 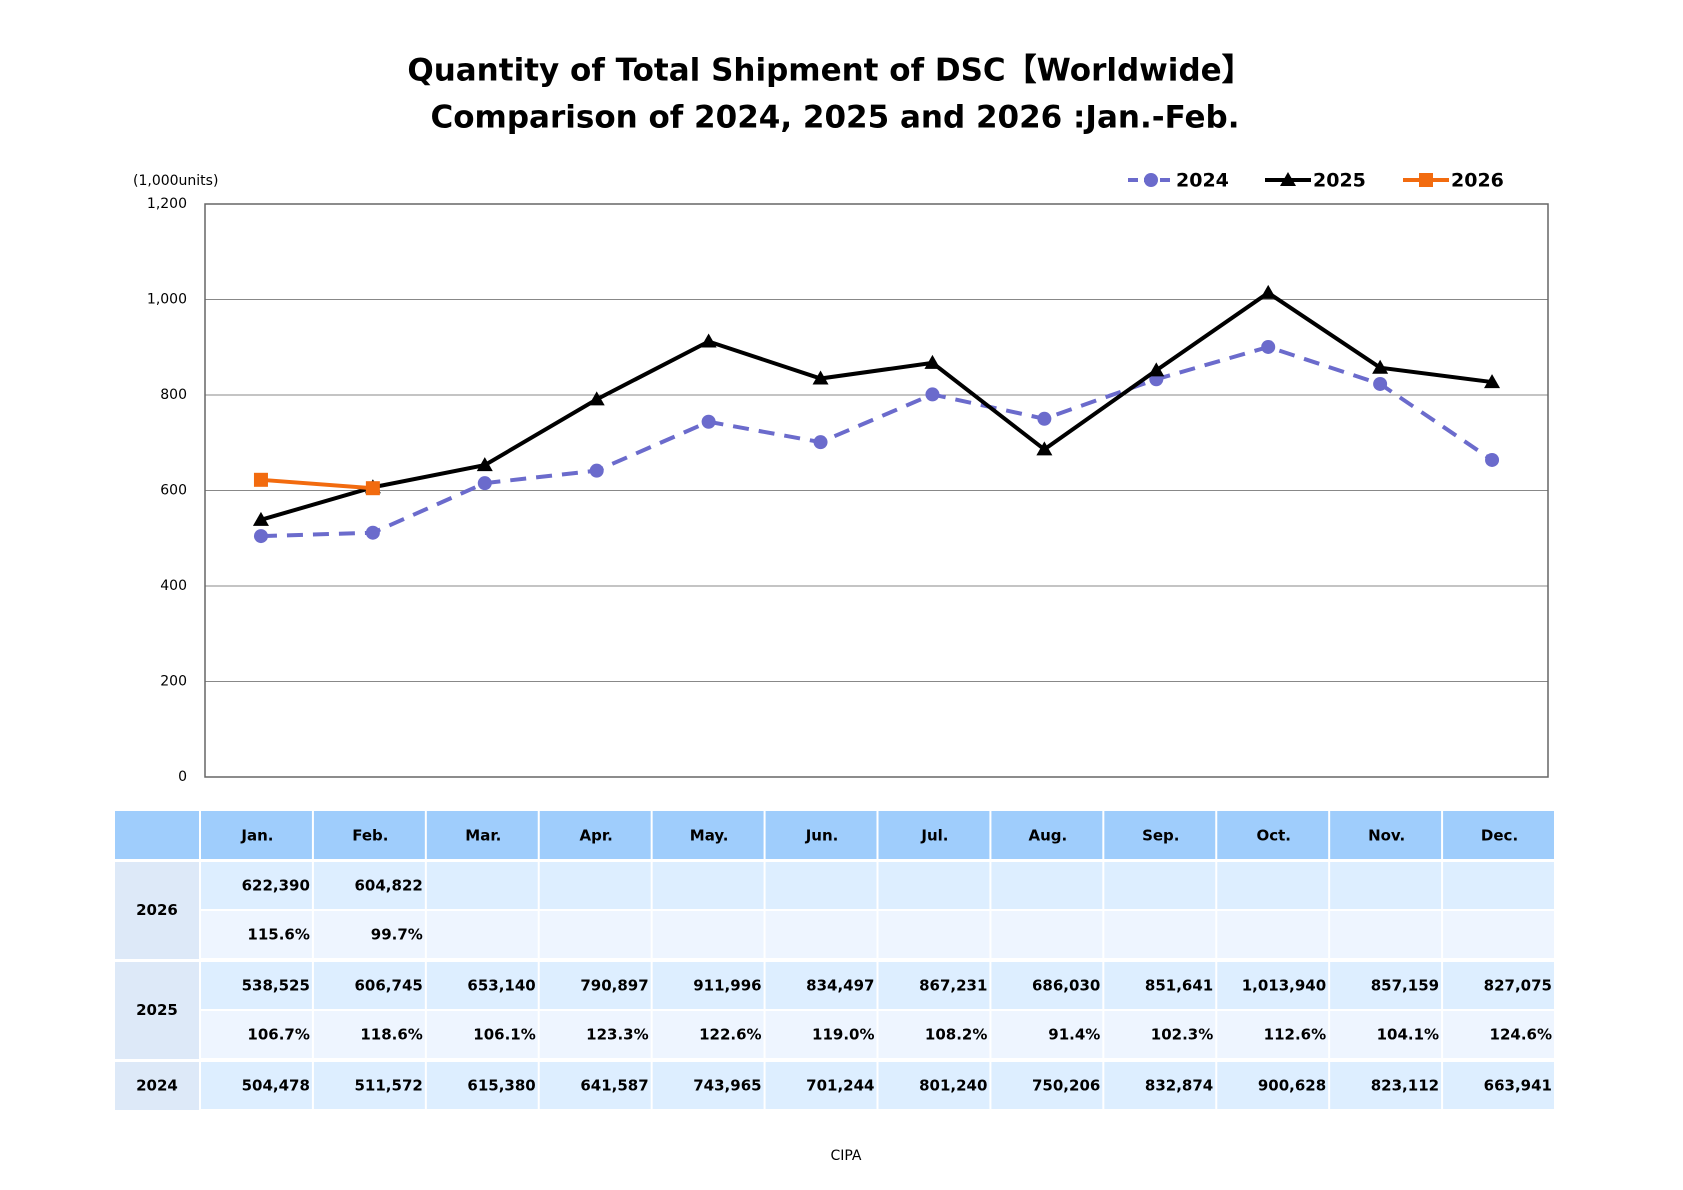 I want to click on y-tick-label: 1,200, so click(x=167, y=204).